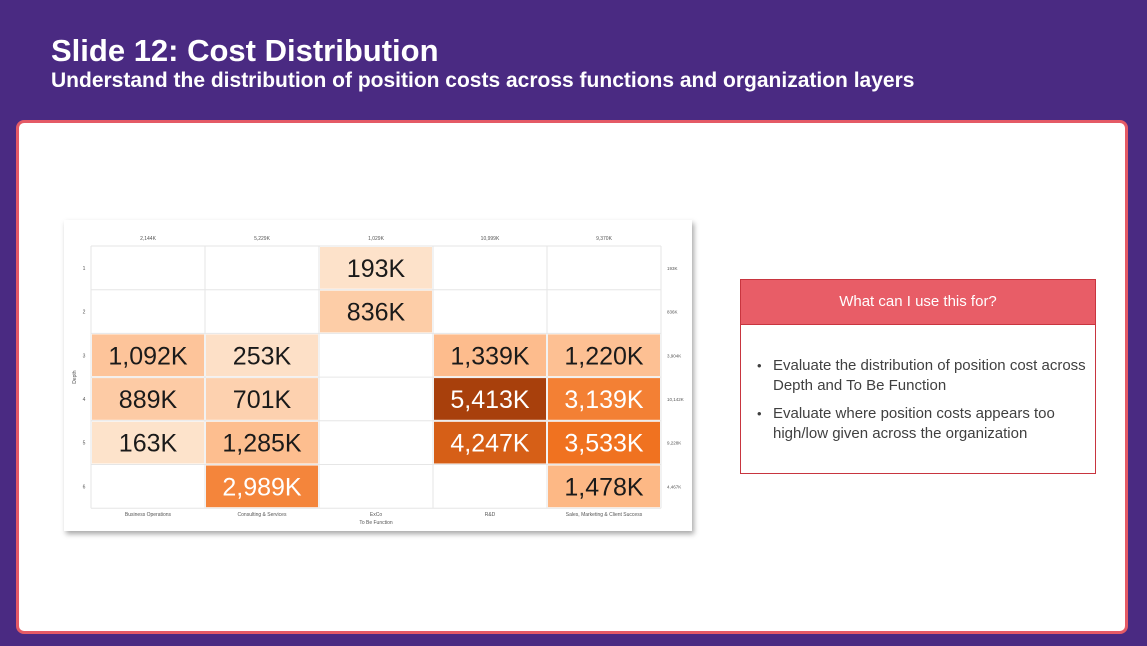 The height and width of the screenshot is (646, 1147). What do you see at coordinates (376, 523) in the screenshot?
I see `x-axis-title: To Be Function` at bounding box center [376, 523].